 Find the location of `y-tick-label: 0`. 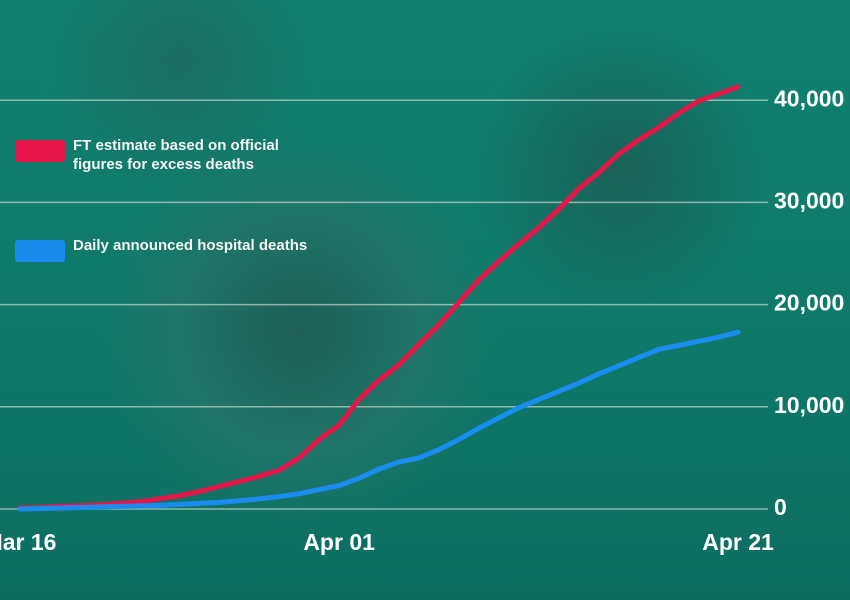

y-tick-label: 0 is located at coordinates (780, 507).